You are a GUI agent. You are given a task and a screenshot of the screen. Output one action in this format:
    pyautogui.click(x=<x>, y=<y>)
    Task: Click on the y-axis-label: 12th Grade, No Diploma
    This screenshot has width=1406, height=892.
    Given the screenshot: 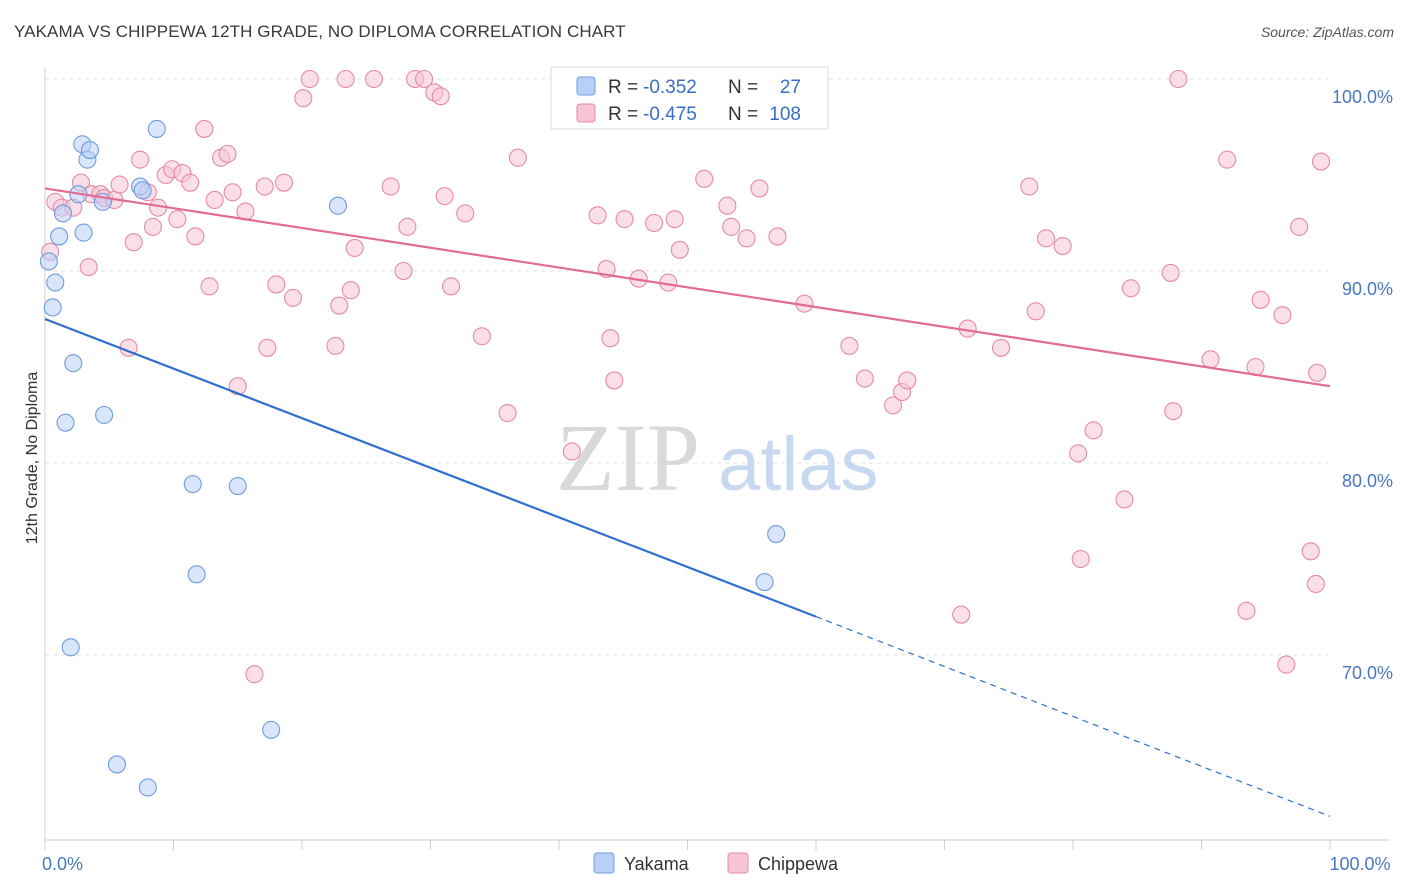 What is the action you would take?
    pyautogui.click(x=32, y=458)
    